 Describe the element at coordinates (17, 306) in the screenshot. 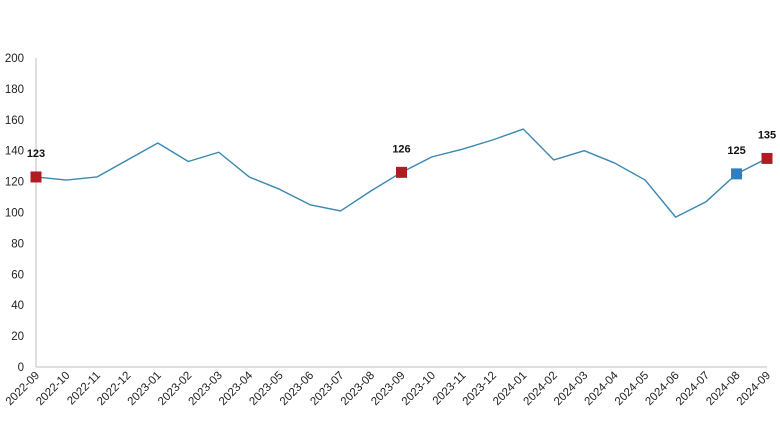

I see `y-tick-label: 40` at that location.